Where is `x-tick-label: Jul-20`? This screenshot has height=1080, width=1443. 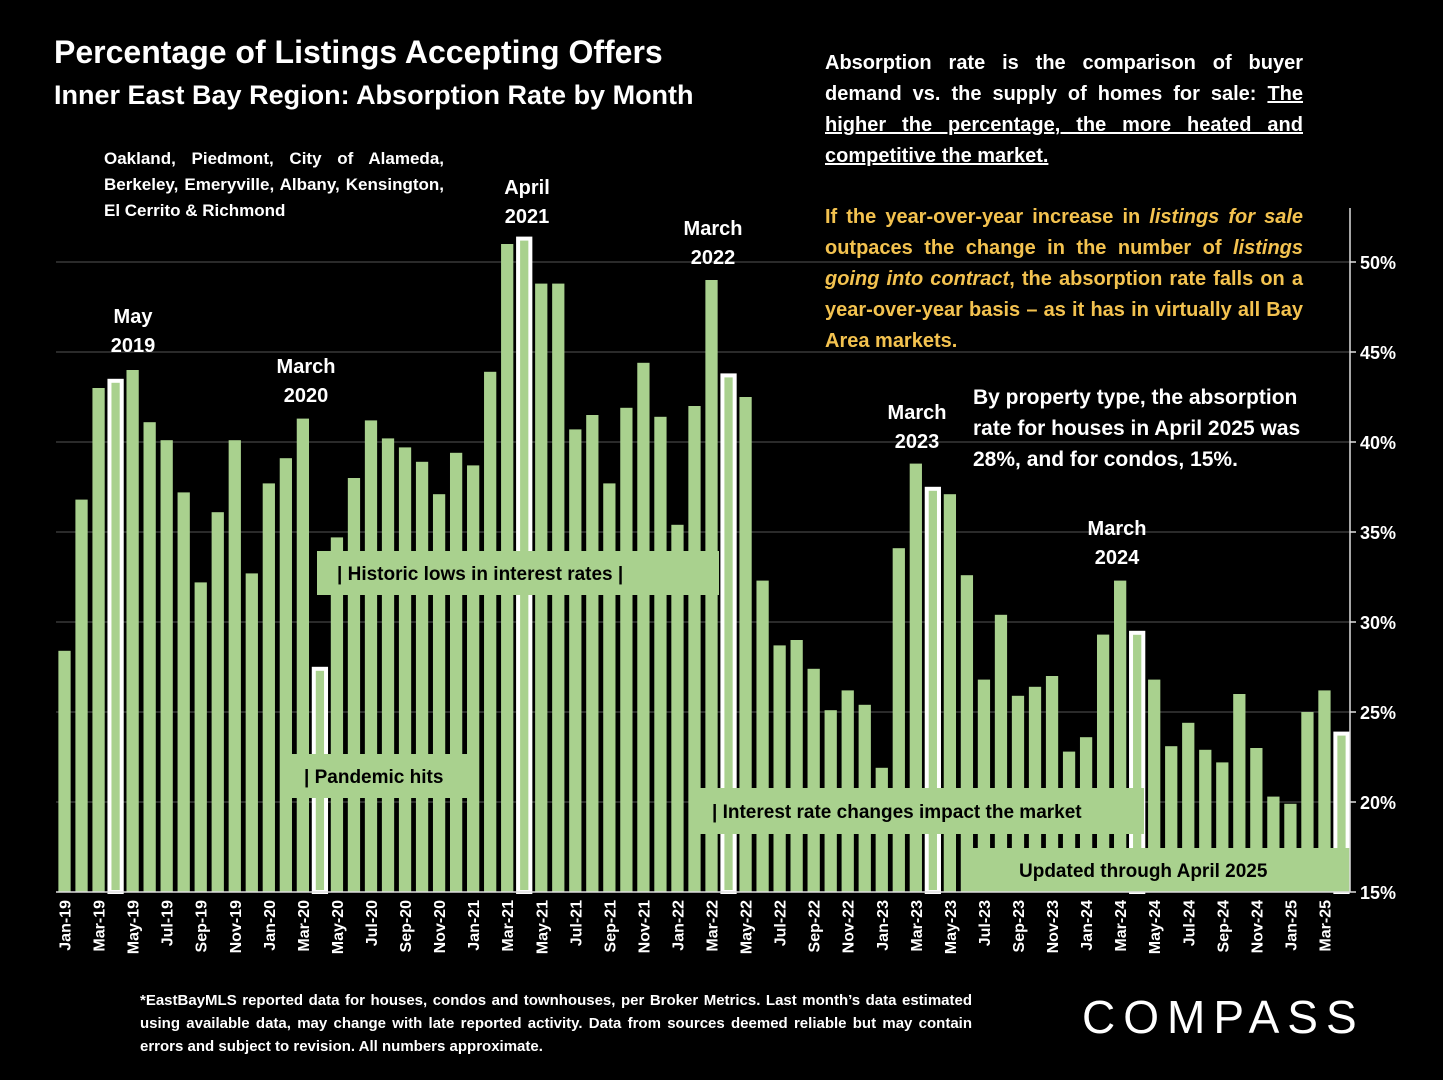 x-tick-label: Jul-20 is located at coordinates (372, 923).